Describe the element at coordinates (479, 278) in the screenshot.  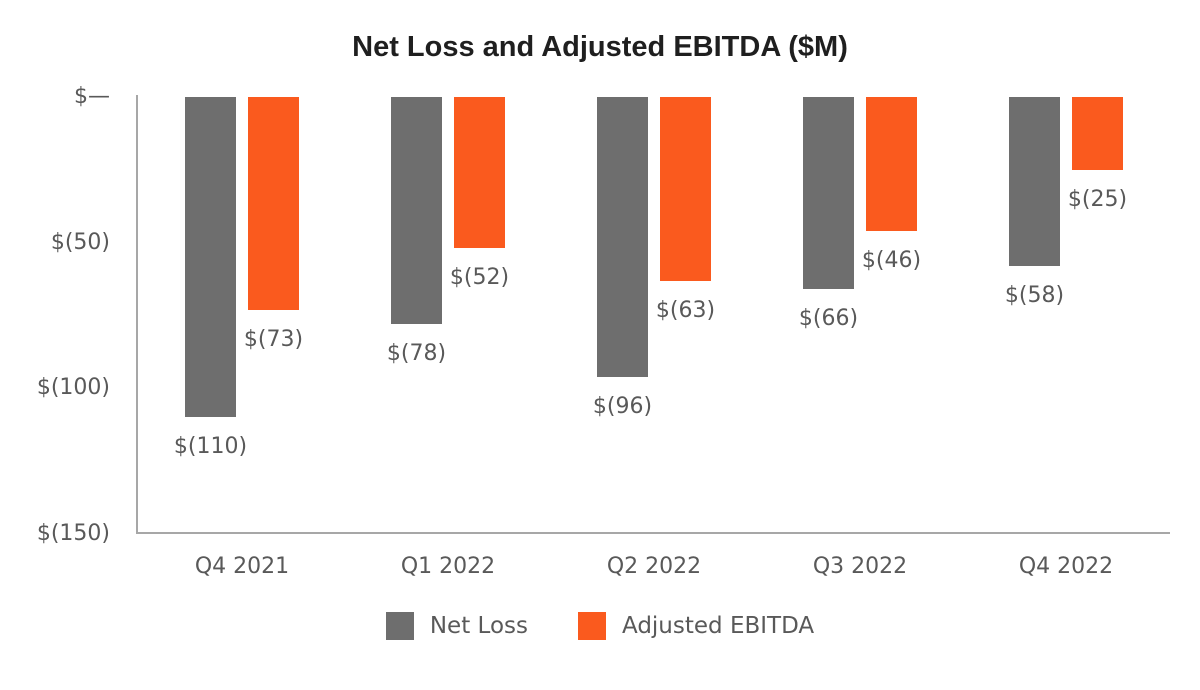
I see `value-label-adjusted-ebitda: $(52)` at that location.